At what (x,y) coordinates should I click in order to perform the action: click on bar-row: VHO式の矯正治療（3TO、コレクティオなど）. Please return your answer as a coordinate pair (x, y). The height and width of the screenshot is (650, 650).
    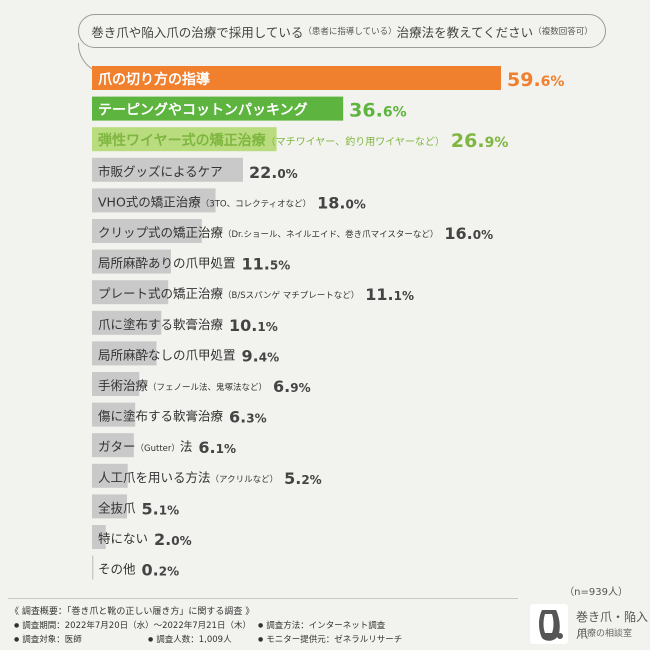
    Looking at the image, I should click on (201, 200).